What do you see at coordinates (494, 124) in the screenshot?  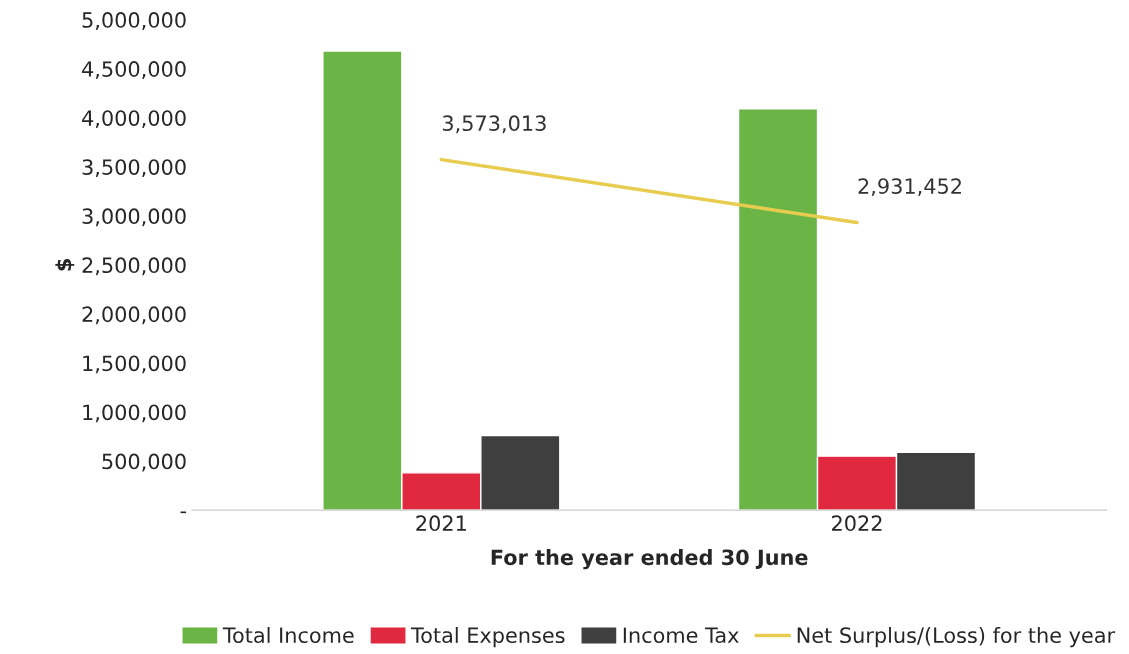 I see `data-label: 3,573,013` at bounding box center [494, 124].